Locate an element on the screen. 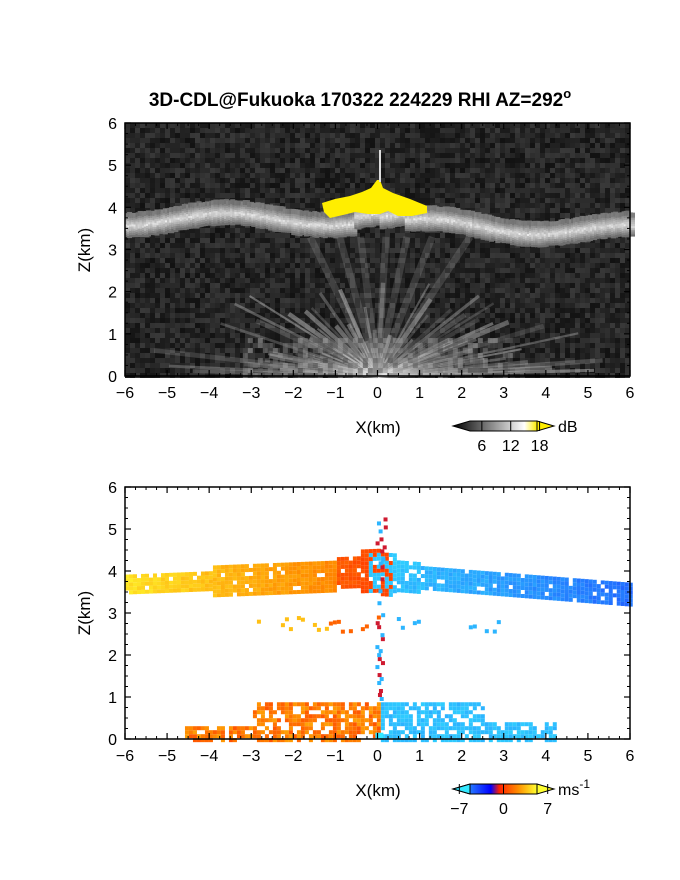 Image resolution: width=680 pixels, height=880 pixels. velocity-x-tick-label: 3 is located at coordinates (503, 756).